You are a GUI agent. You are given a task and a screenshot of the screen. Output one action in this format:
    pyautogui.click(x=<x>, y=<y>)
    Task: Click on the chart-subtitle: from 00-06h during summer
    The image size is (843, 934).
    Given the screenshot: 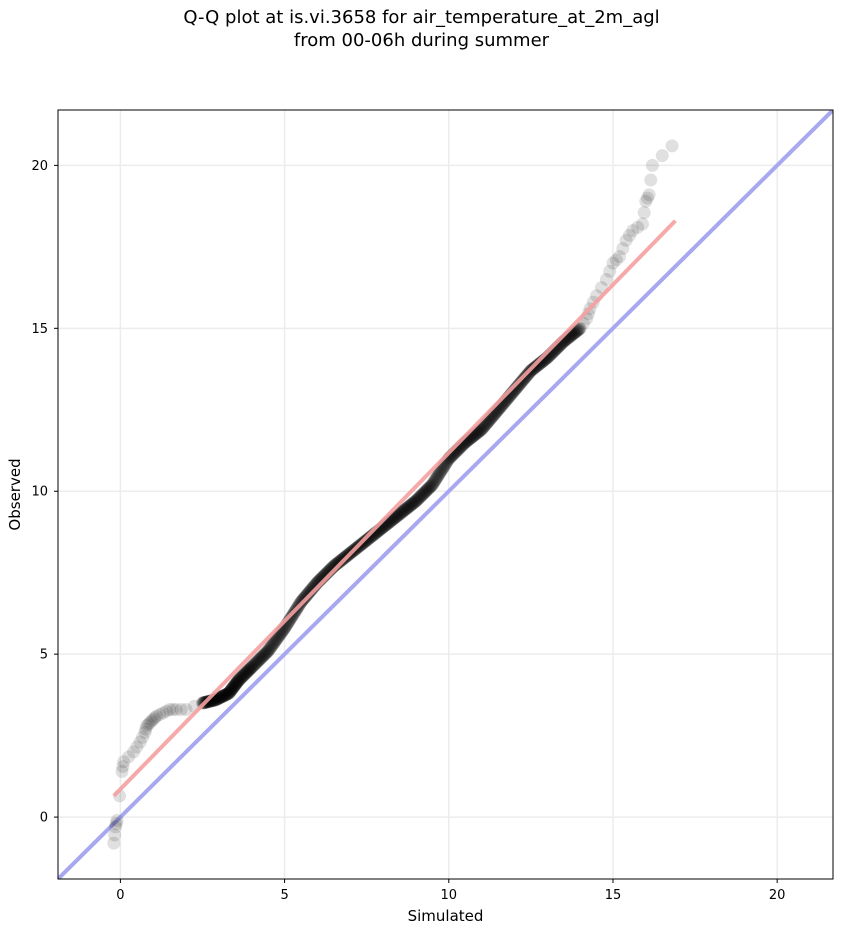 What is the action you would take?
    pyautogui.click(x=421, y=40)
    